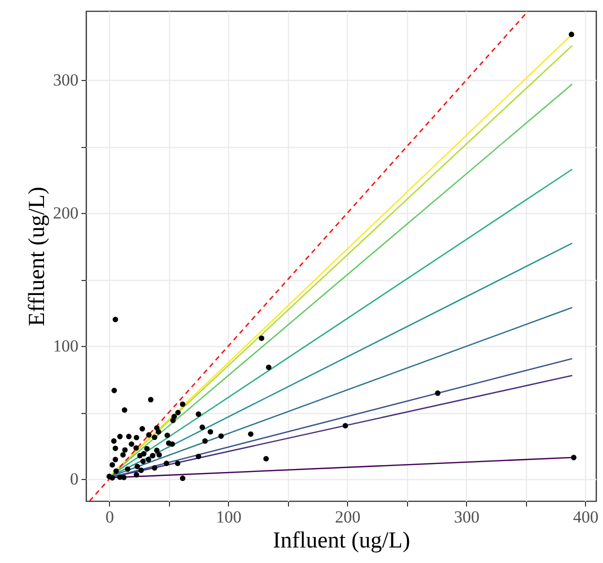 The image size is (603, 563). What do you see at coordinates (467, 517) in the screenshot?
I see `x-tick-label: 300` at bounding box center [467, 517].